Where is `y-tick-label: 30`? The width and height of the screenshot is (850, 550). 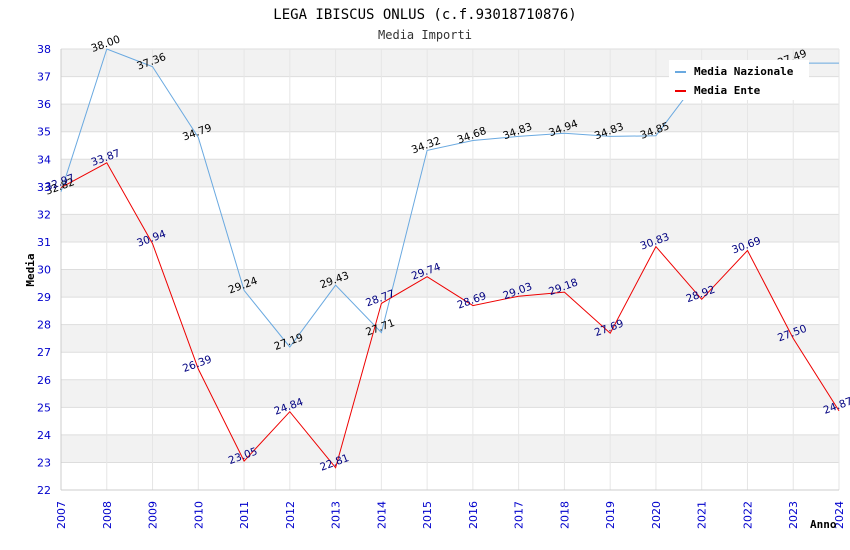
y-tick-label: 30 is located at coordinates (44, 270).